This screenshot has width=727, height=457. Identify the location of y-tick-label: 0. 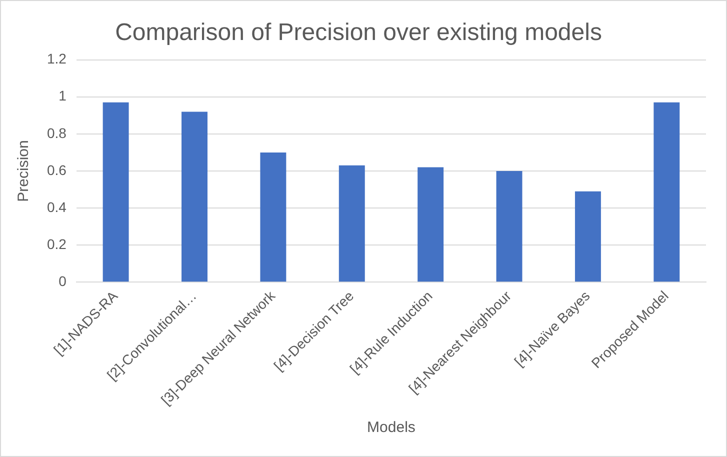
(62, 281).